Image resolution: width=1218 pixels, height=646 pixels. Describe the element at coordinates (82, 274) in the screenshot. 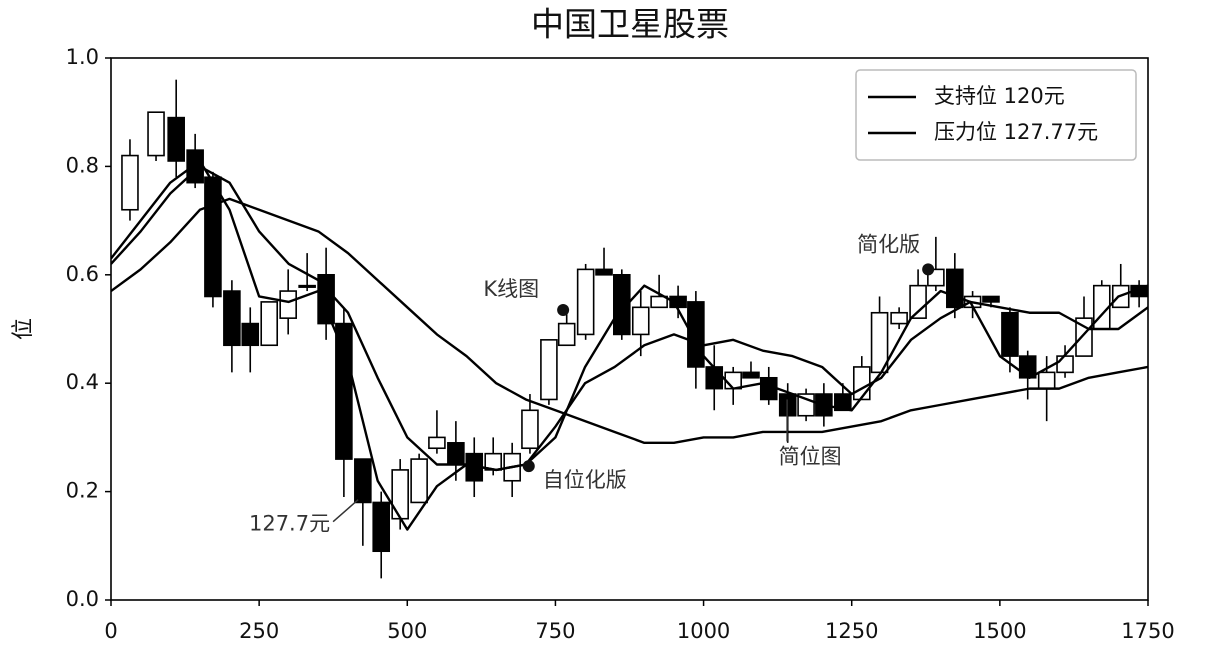

I see `y-tick-label: 0.6` at that location.